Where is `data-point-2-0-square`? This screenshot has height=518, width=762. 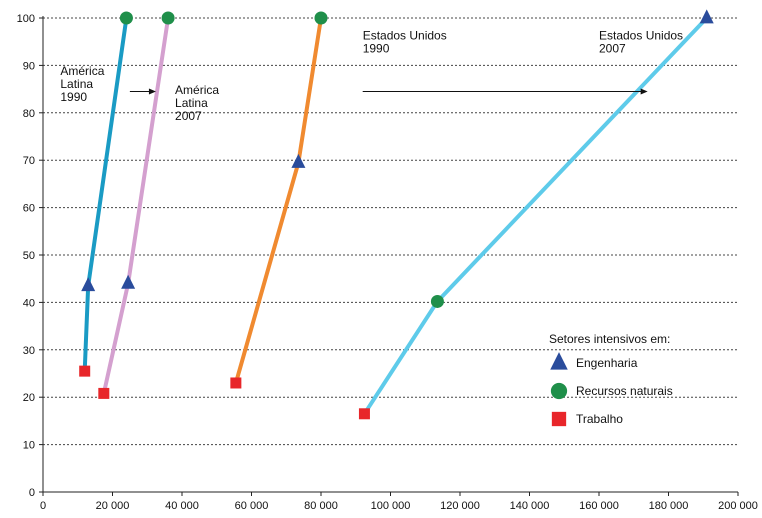 data-point-2-0-square is located at coordinates (236, 383).